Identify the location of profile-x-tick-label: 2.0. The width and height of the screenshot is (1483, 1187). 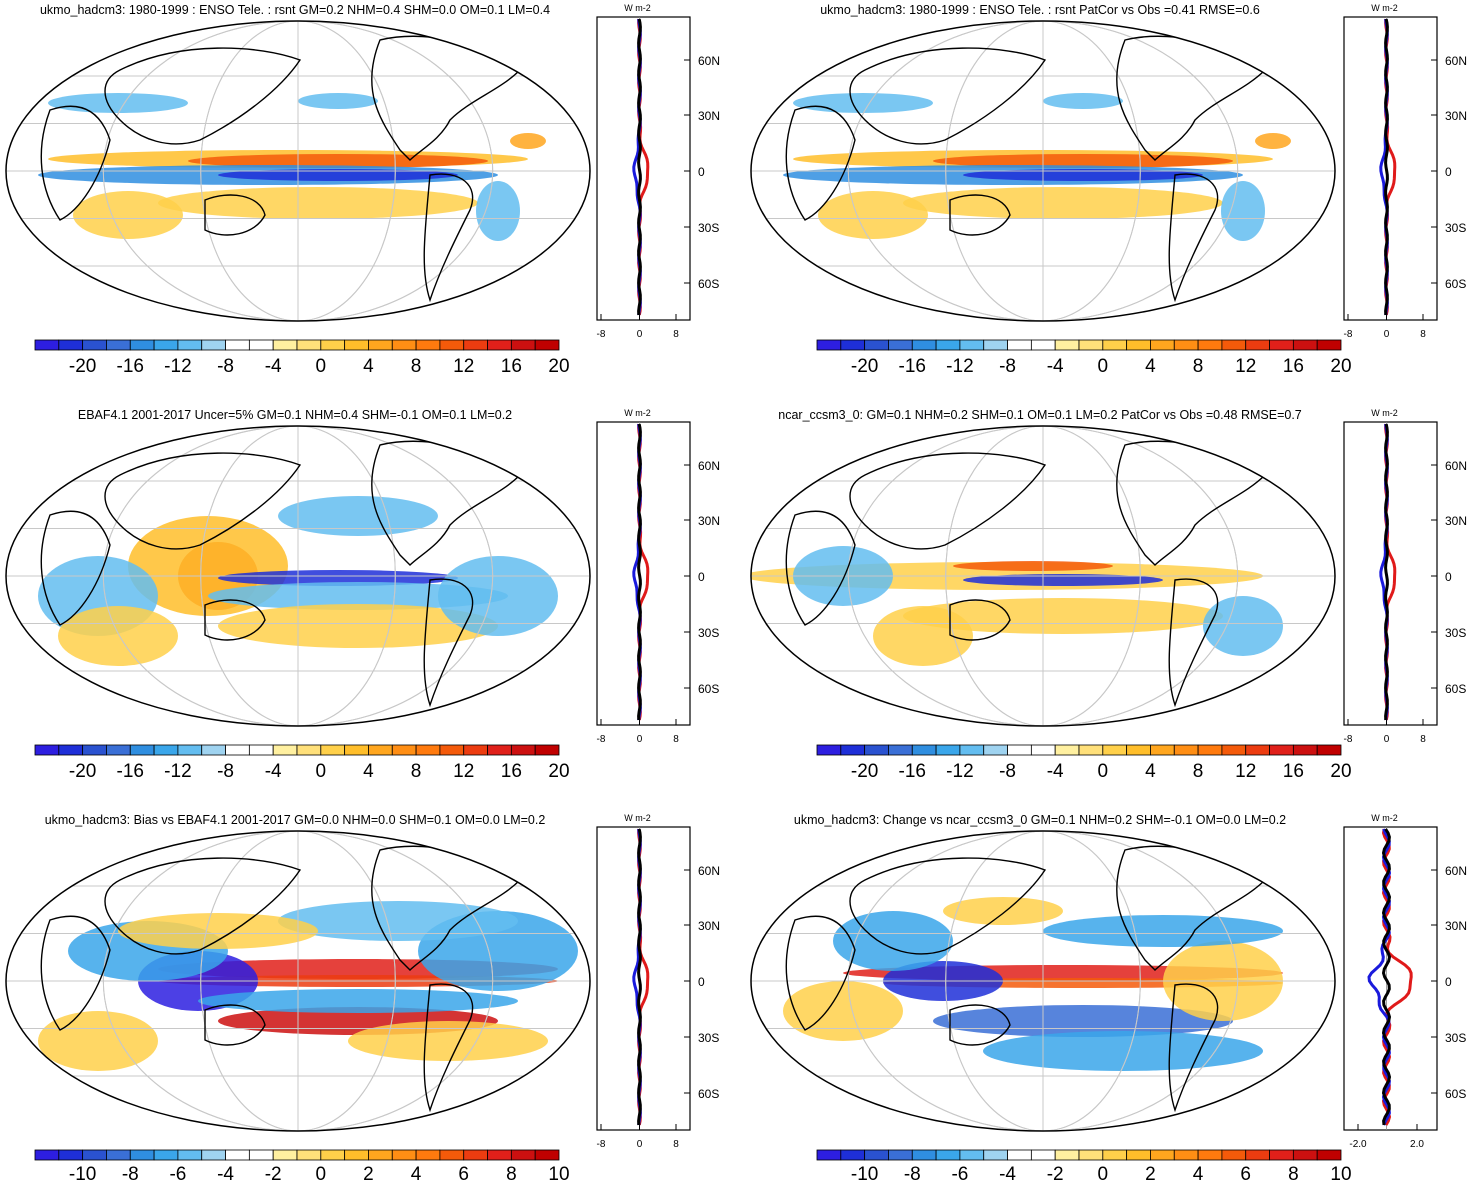
(1417, 1144).